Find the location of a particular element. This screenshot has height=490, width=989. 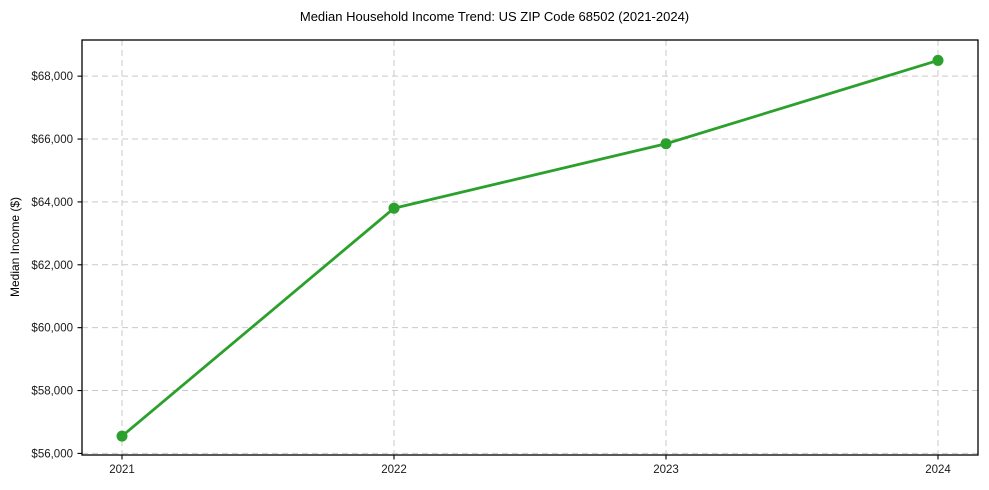

y-tick-label: $68,000 is located at coordinates (52, 77).